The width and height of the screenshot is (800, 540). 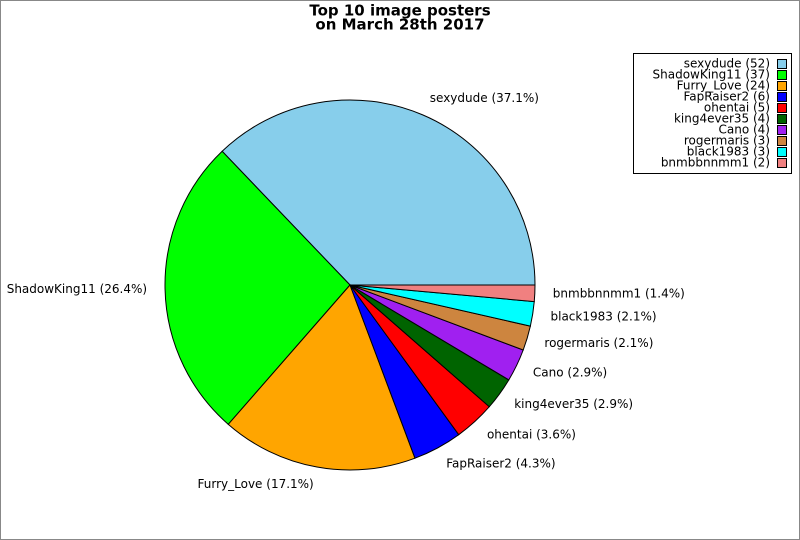 I want to click on legend-label: Furry_Love (24), so click(x=723, y=86).